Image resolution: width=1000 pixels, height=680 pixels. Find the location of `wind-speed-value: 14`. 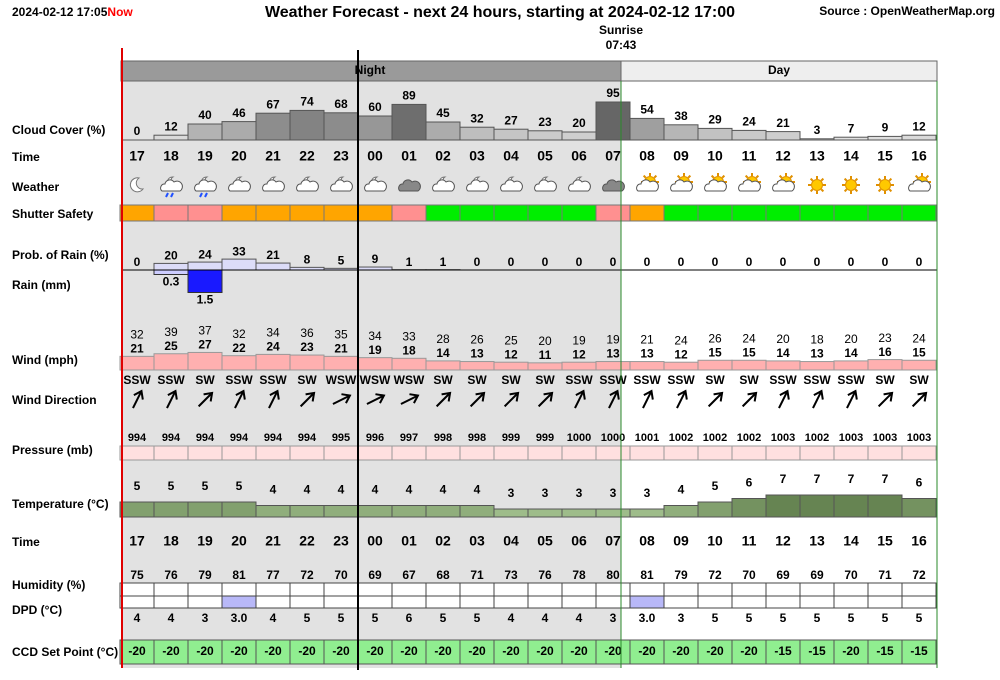

wind-speed-value: 14 is located at coordinates (783, 353).